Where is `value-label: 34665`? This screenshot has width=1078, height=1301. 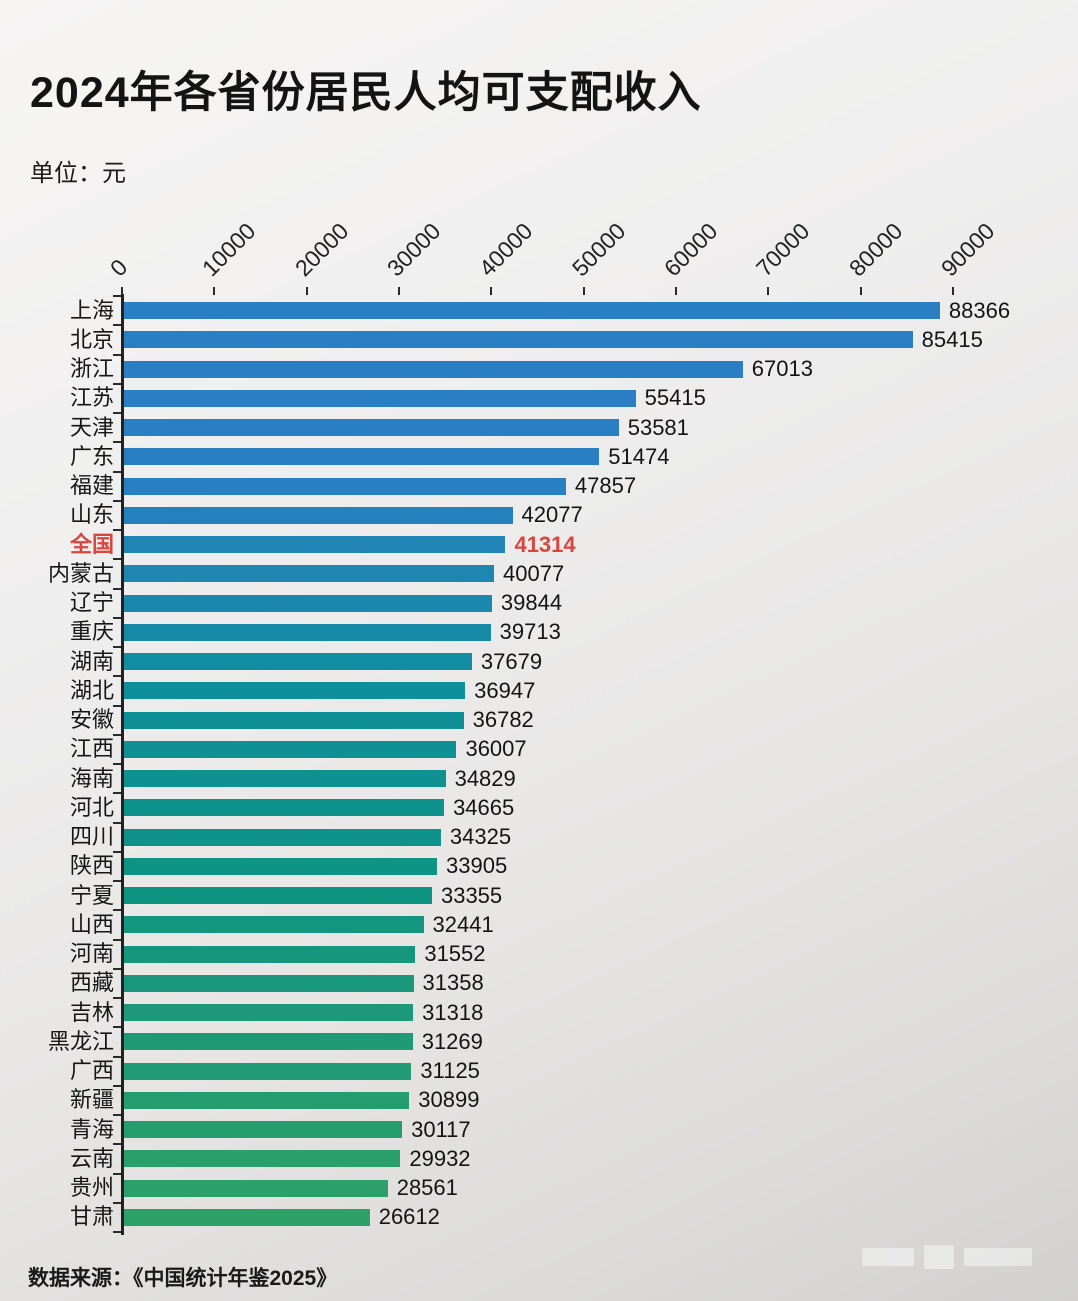
value-label: 34665 is located at coordinates (484, 807).